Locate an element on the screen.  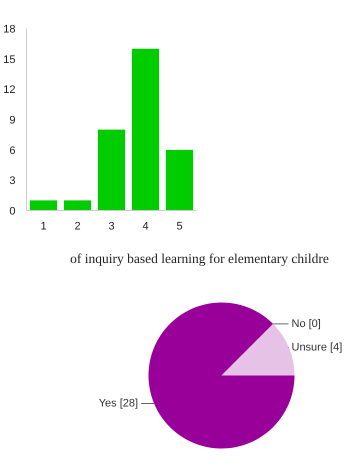
y-tick-label: 0 is located at coordinates (12, 212).